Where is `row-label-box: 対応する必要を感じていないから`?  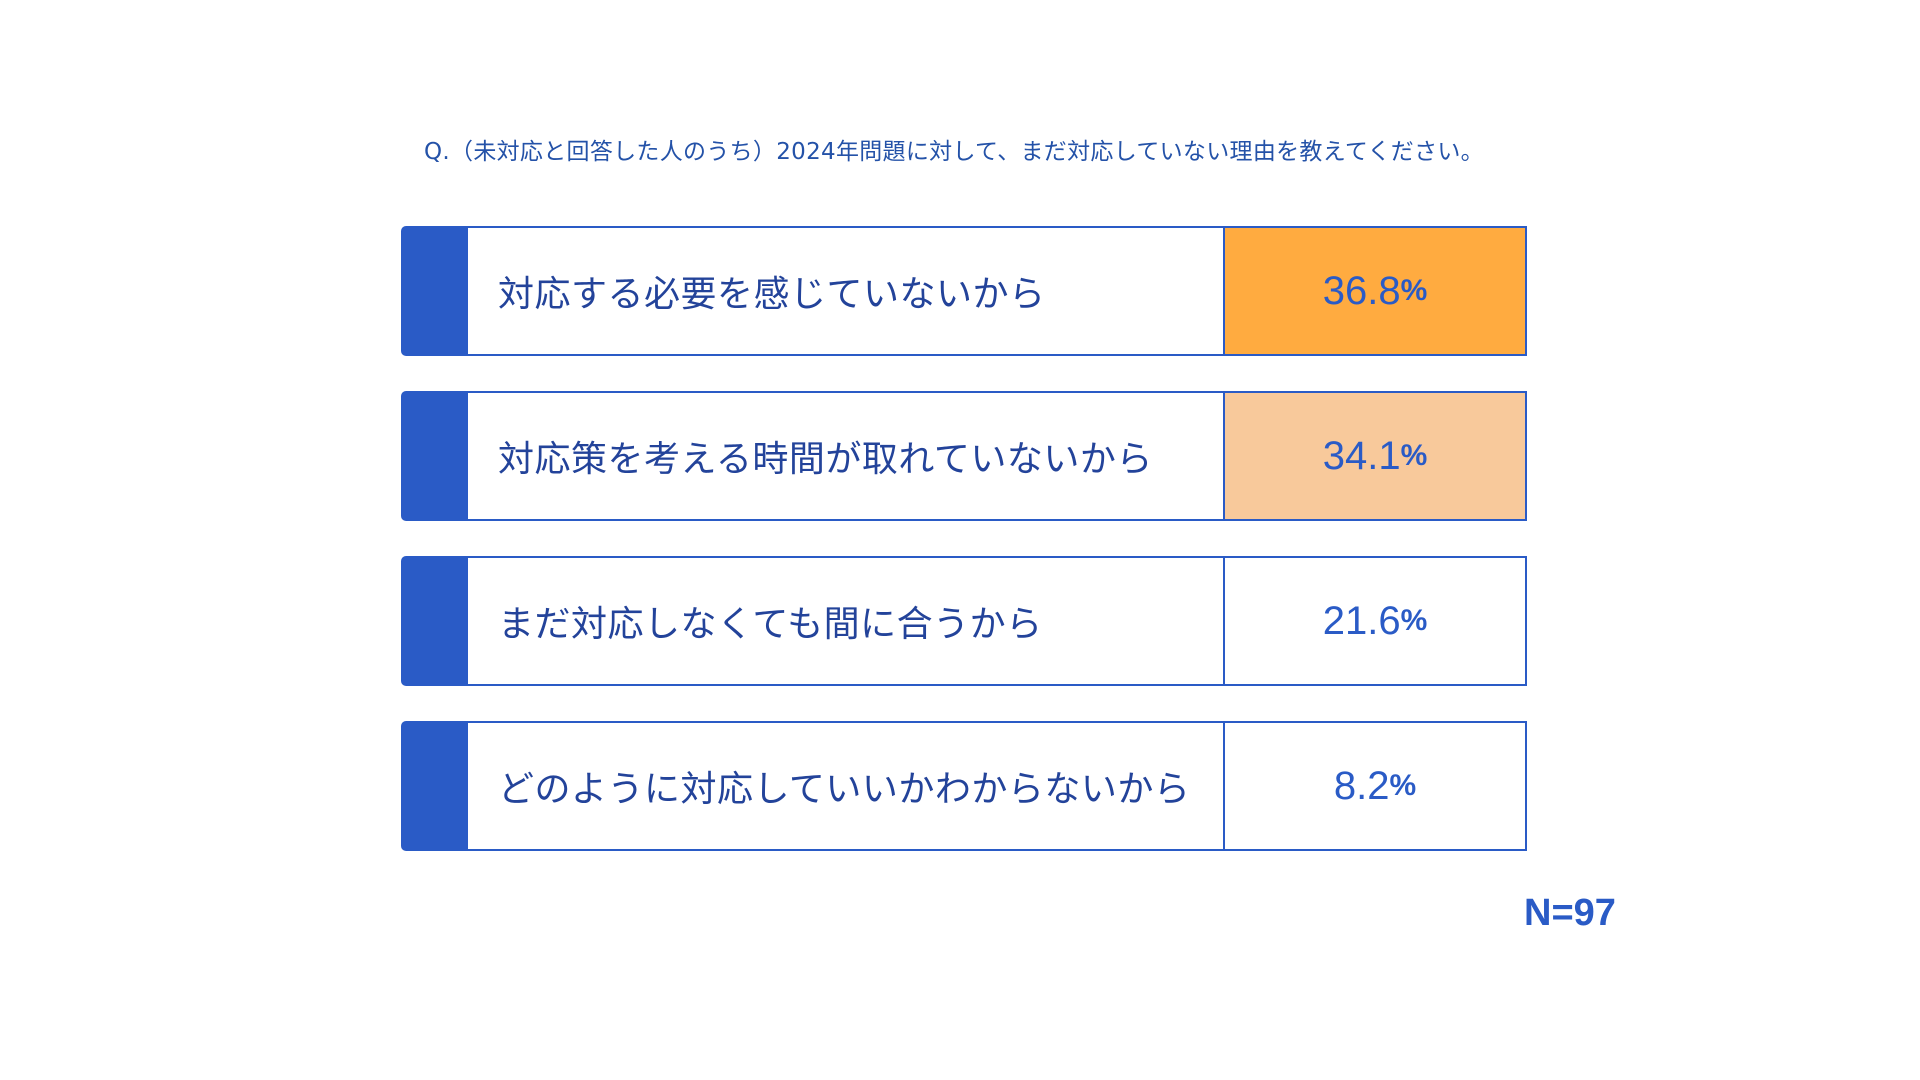
row-label-box: 対応する必要を感じていないから is located at coordinates (846, 291).